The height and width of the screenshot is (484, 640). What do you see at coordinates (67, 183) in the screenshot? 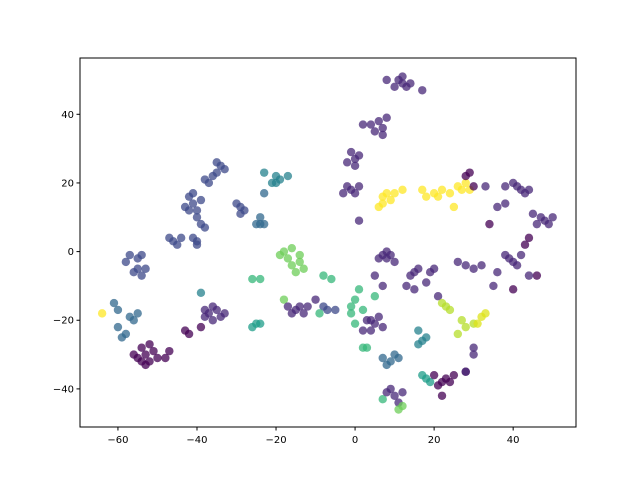
I see `y-tick-label: 20` at bounding box center [67, 183].